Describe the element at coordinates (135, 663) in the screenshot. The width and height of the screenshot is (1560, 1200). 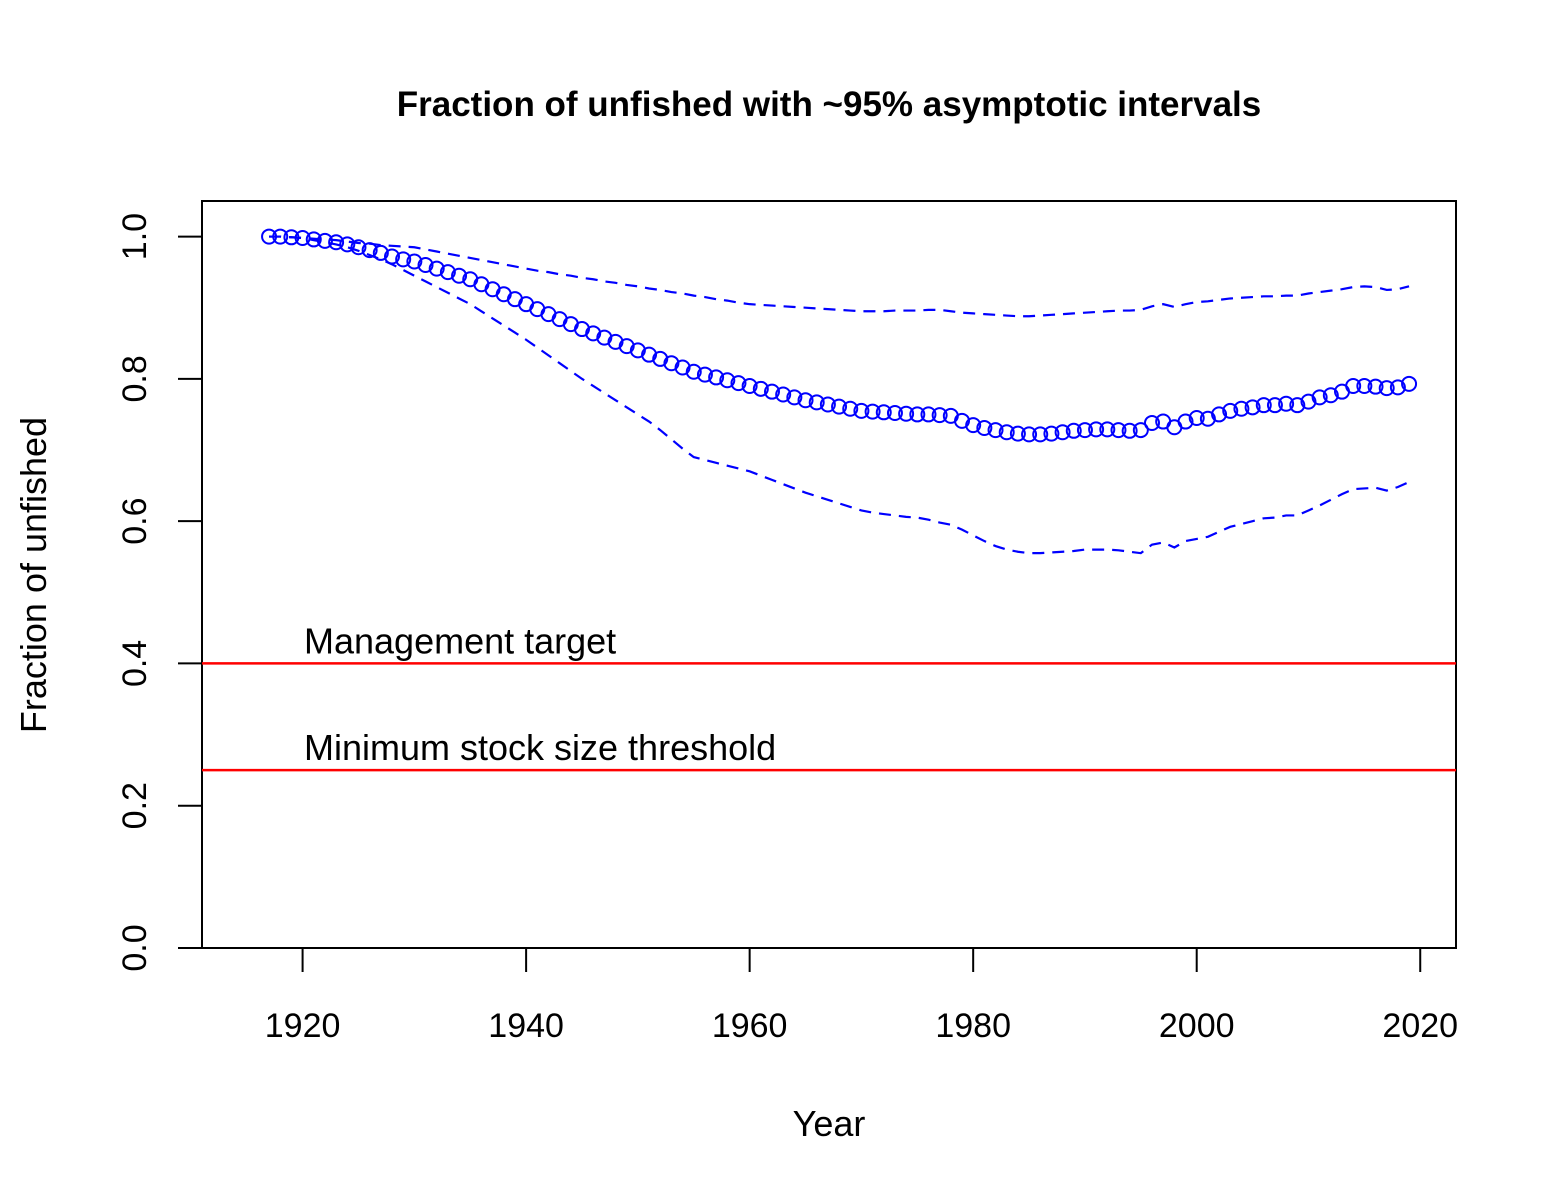
I see `y-tick-label: 0.4` at that location.